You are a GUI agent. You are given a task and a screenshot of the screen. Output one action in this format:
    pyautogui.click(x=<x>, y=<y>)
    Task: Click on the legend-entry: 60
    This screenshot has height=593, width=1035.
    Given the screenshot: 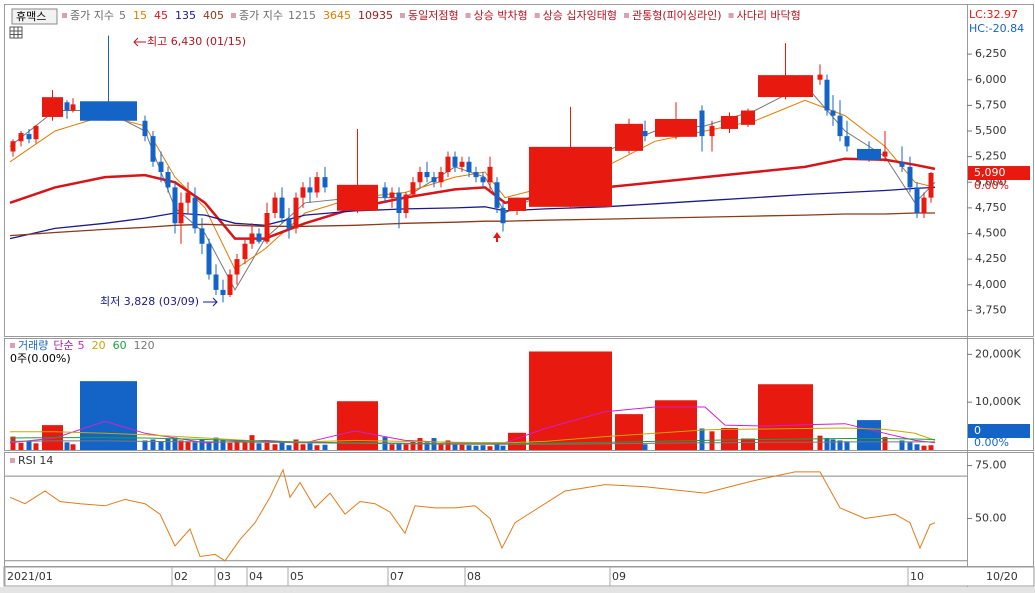 What is the action you would take?
    pyautogui.click(x=120, y=345)
    